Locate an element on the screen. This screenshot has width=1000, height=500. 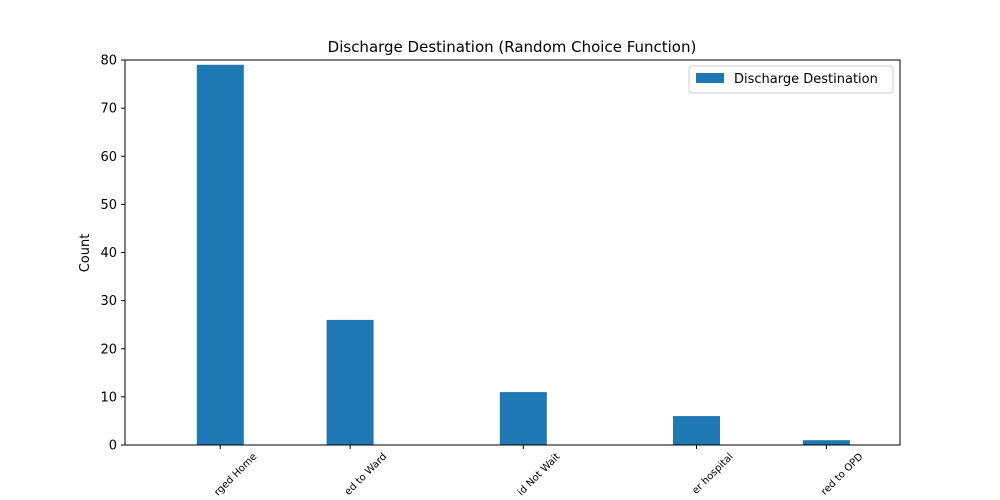
legend-swatch is located at coordinates (710, 78).